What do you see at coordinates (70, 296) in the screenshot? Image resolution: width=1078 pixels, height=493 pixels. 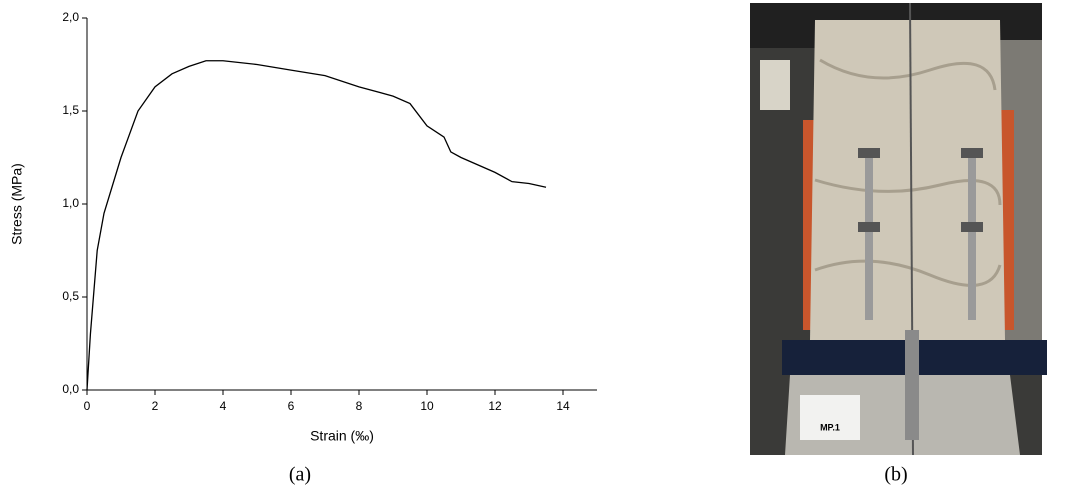 I see `y-tick-label: 0,5` at bounding box center [70, 296].